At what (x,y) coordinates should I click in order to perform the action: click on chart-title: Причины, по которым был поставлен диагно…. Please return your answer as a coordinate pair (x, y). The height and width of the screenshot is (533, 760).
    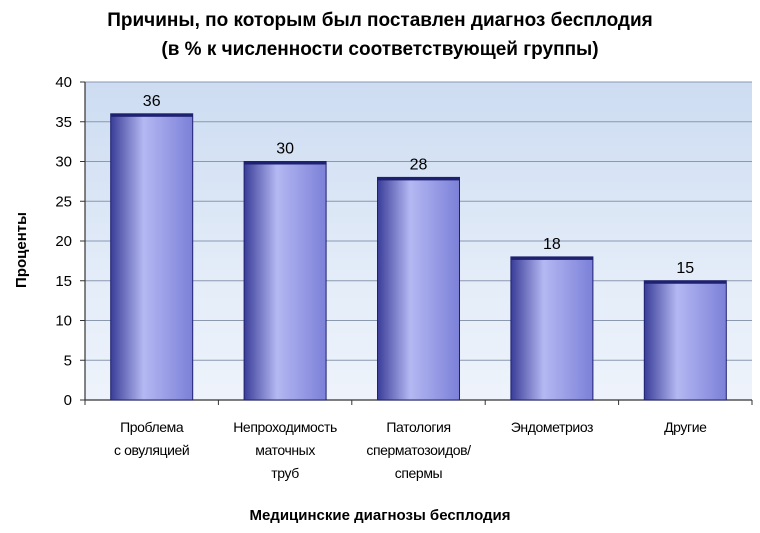
    Looking at the image, I should click on (380, 20).